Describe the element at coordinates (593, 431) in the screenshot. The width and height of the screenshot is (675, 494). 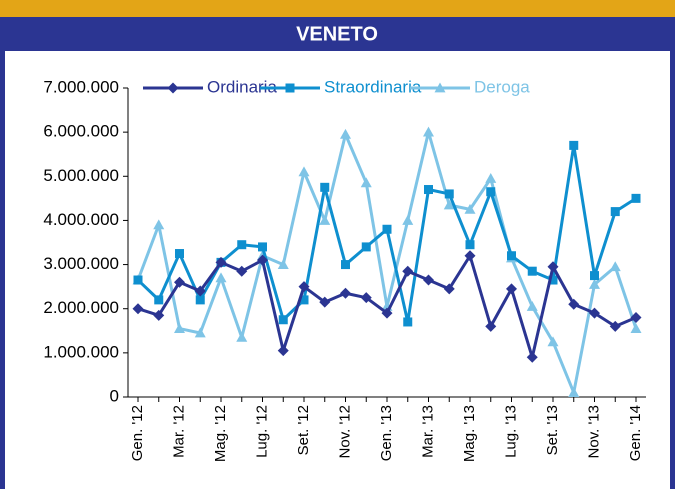
I see `x-tick-label: Nov. '13` at that location.